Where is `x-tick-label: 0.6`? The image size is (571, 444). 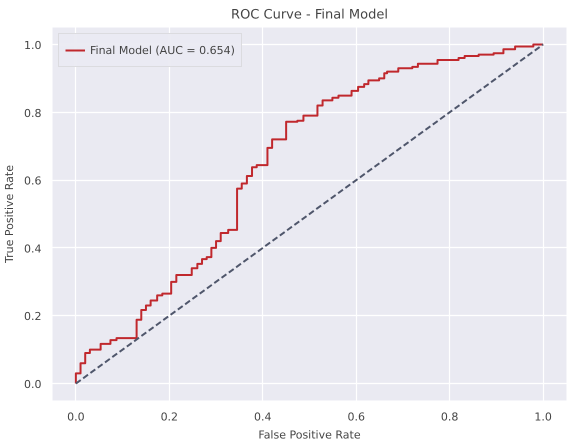
x-tick-label: 0.6 is located at coordinates (356, 417).